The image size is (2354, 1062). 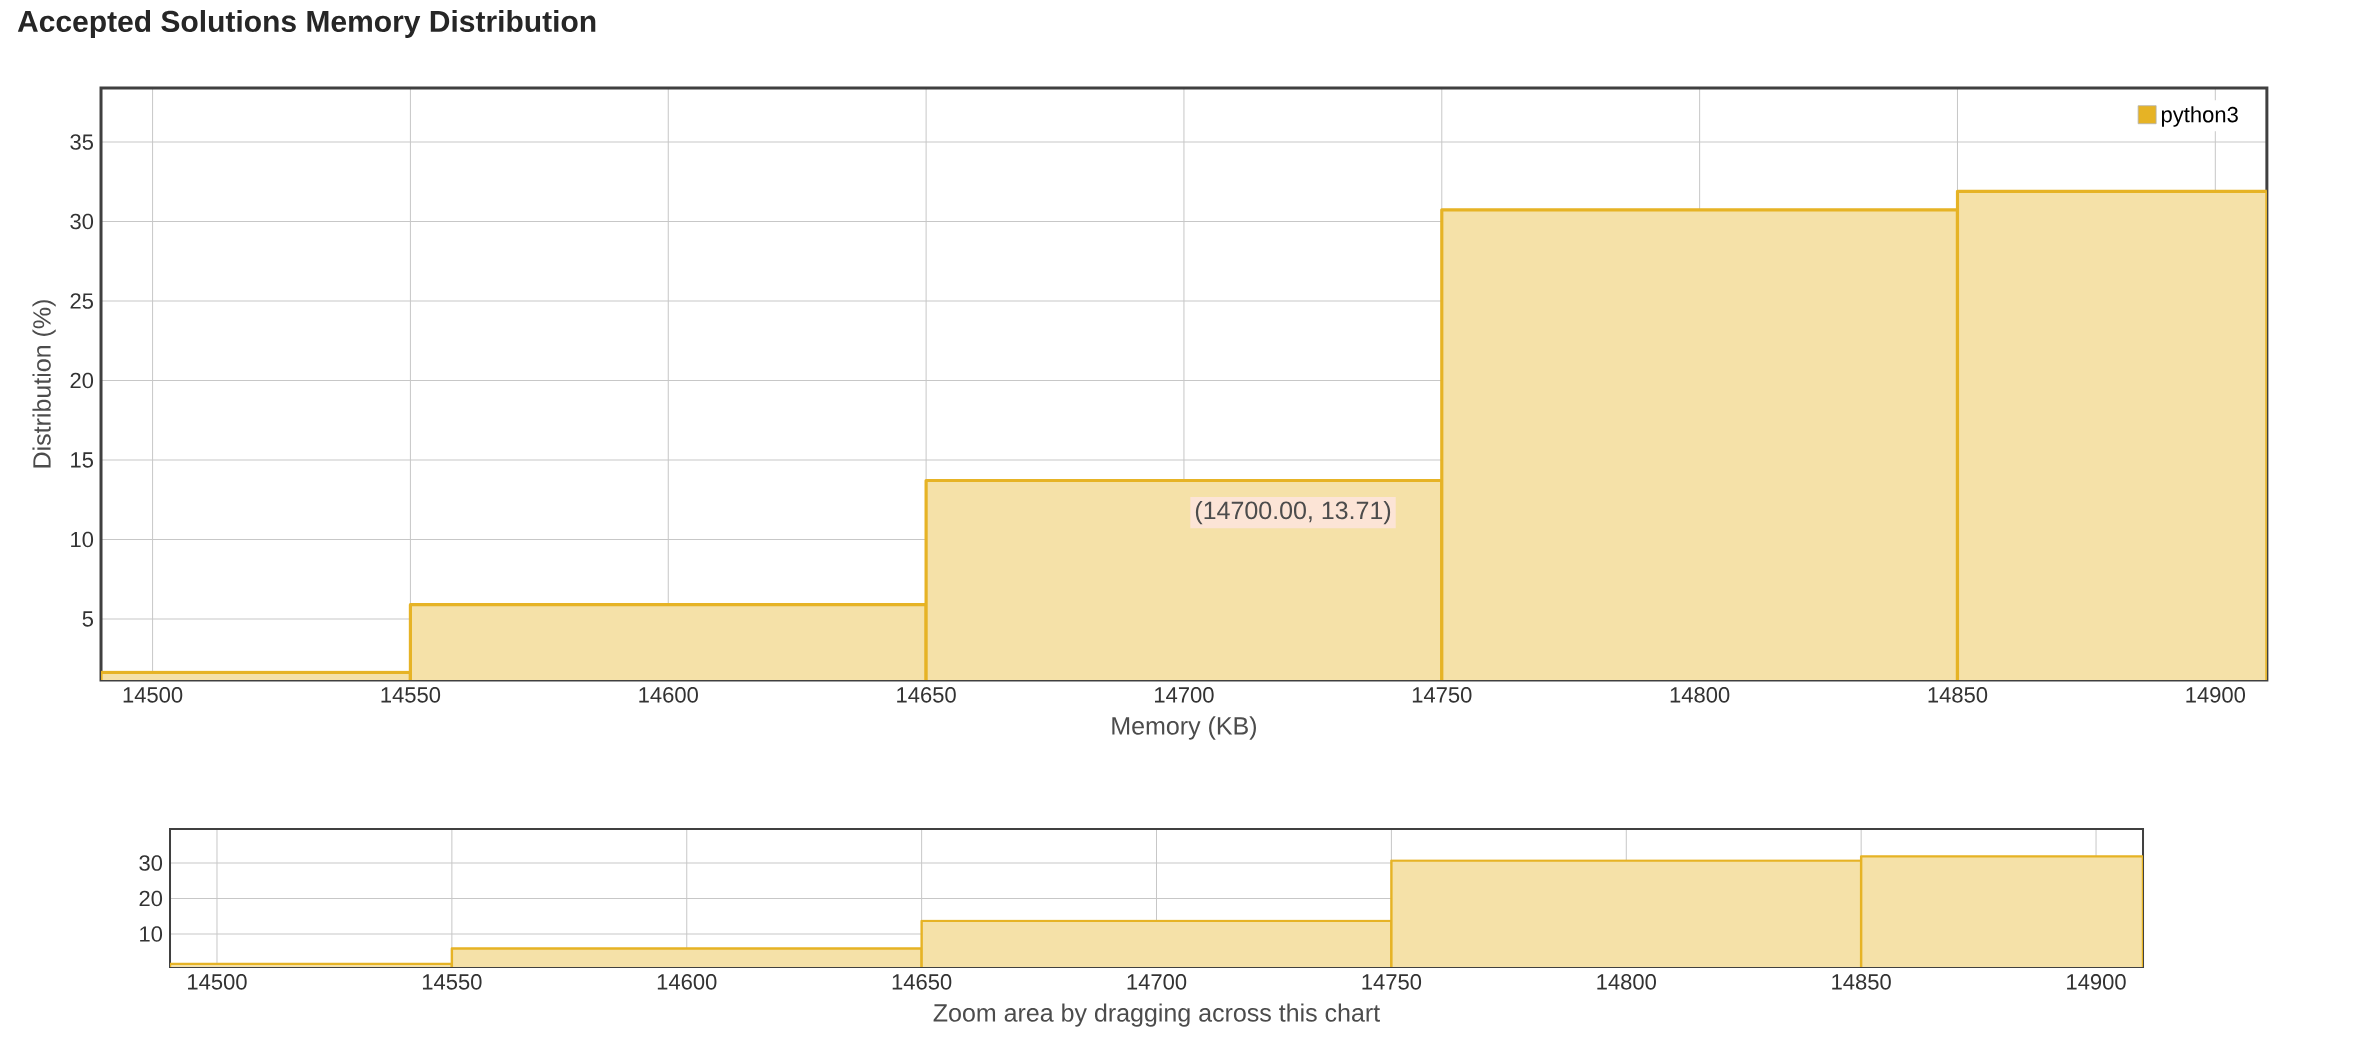 What do you see at coordinates (82, 460) in the screenshot?
I see `y-tick-label: 15` at bounding box center [82, 460].